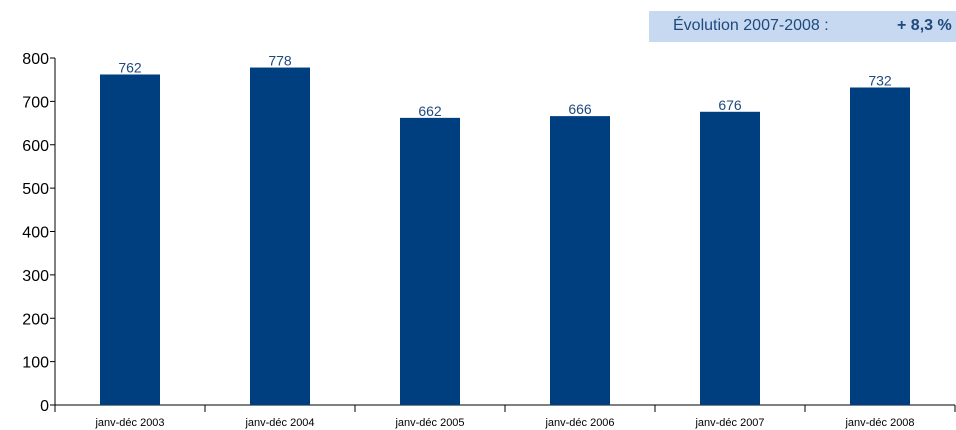  What do you see at coordinates (35, 146) in the screenshot?
I see `y-tick-label: 600` at bounding box center [35, 146].